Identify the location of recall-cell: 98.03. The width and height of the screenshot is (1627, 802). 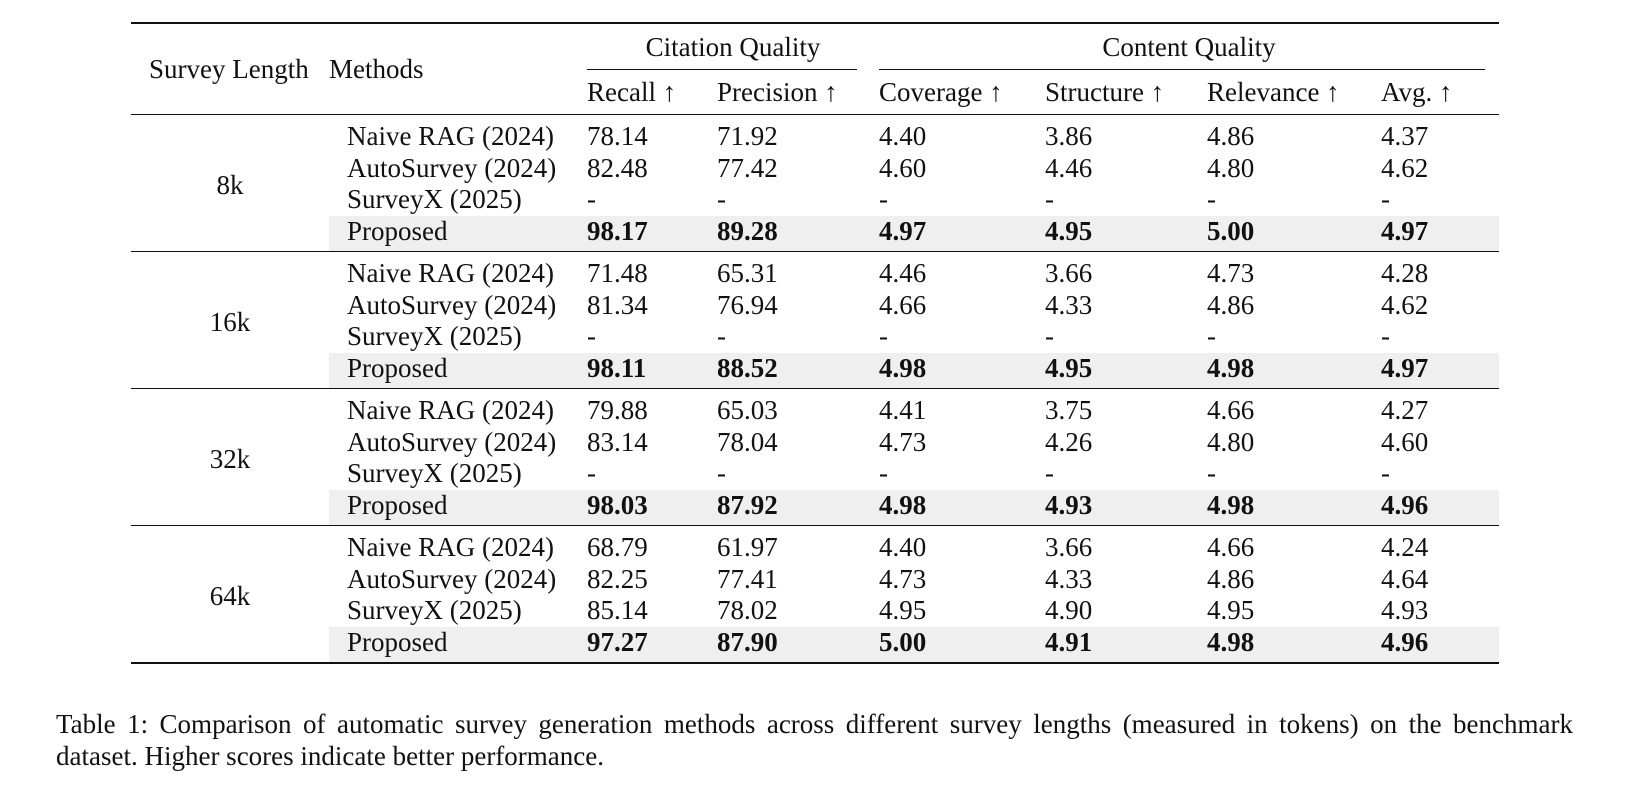
(652, 507).